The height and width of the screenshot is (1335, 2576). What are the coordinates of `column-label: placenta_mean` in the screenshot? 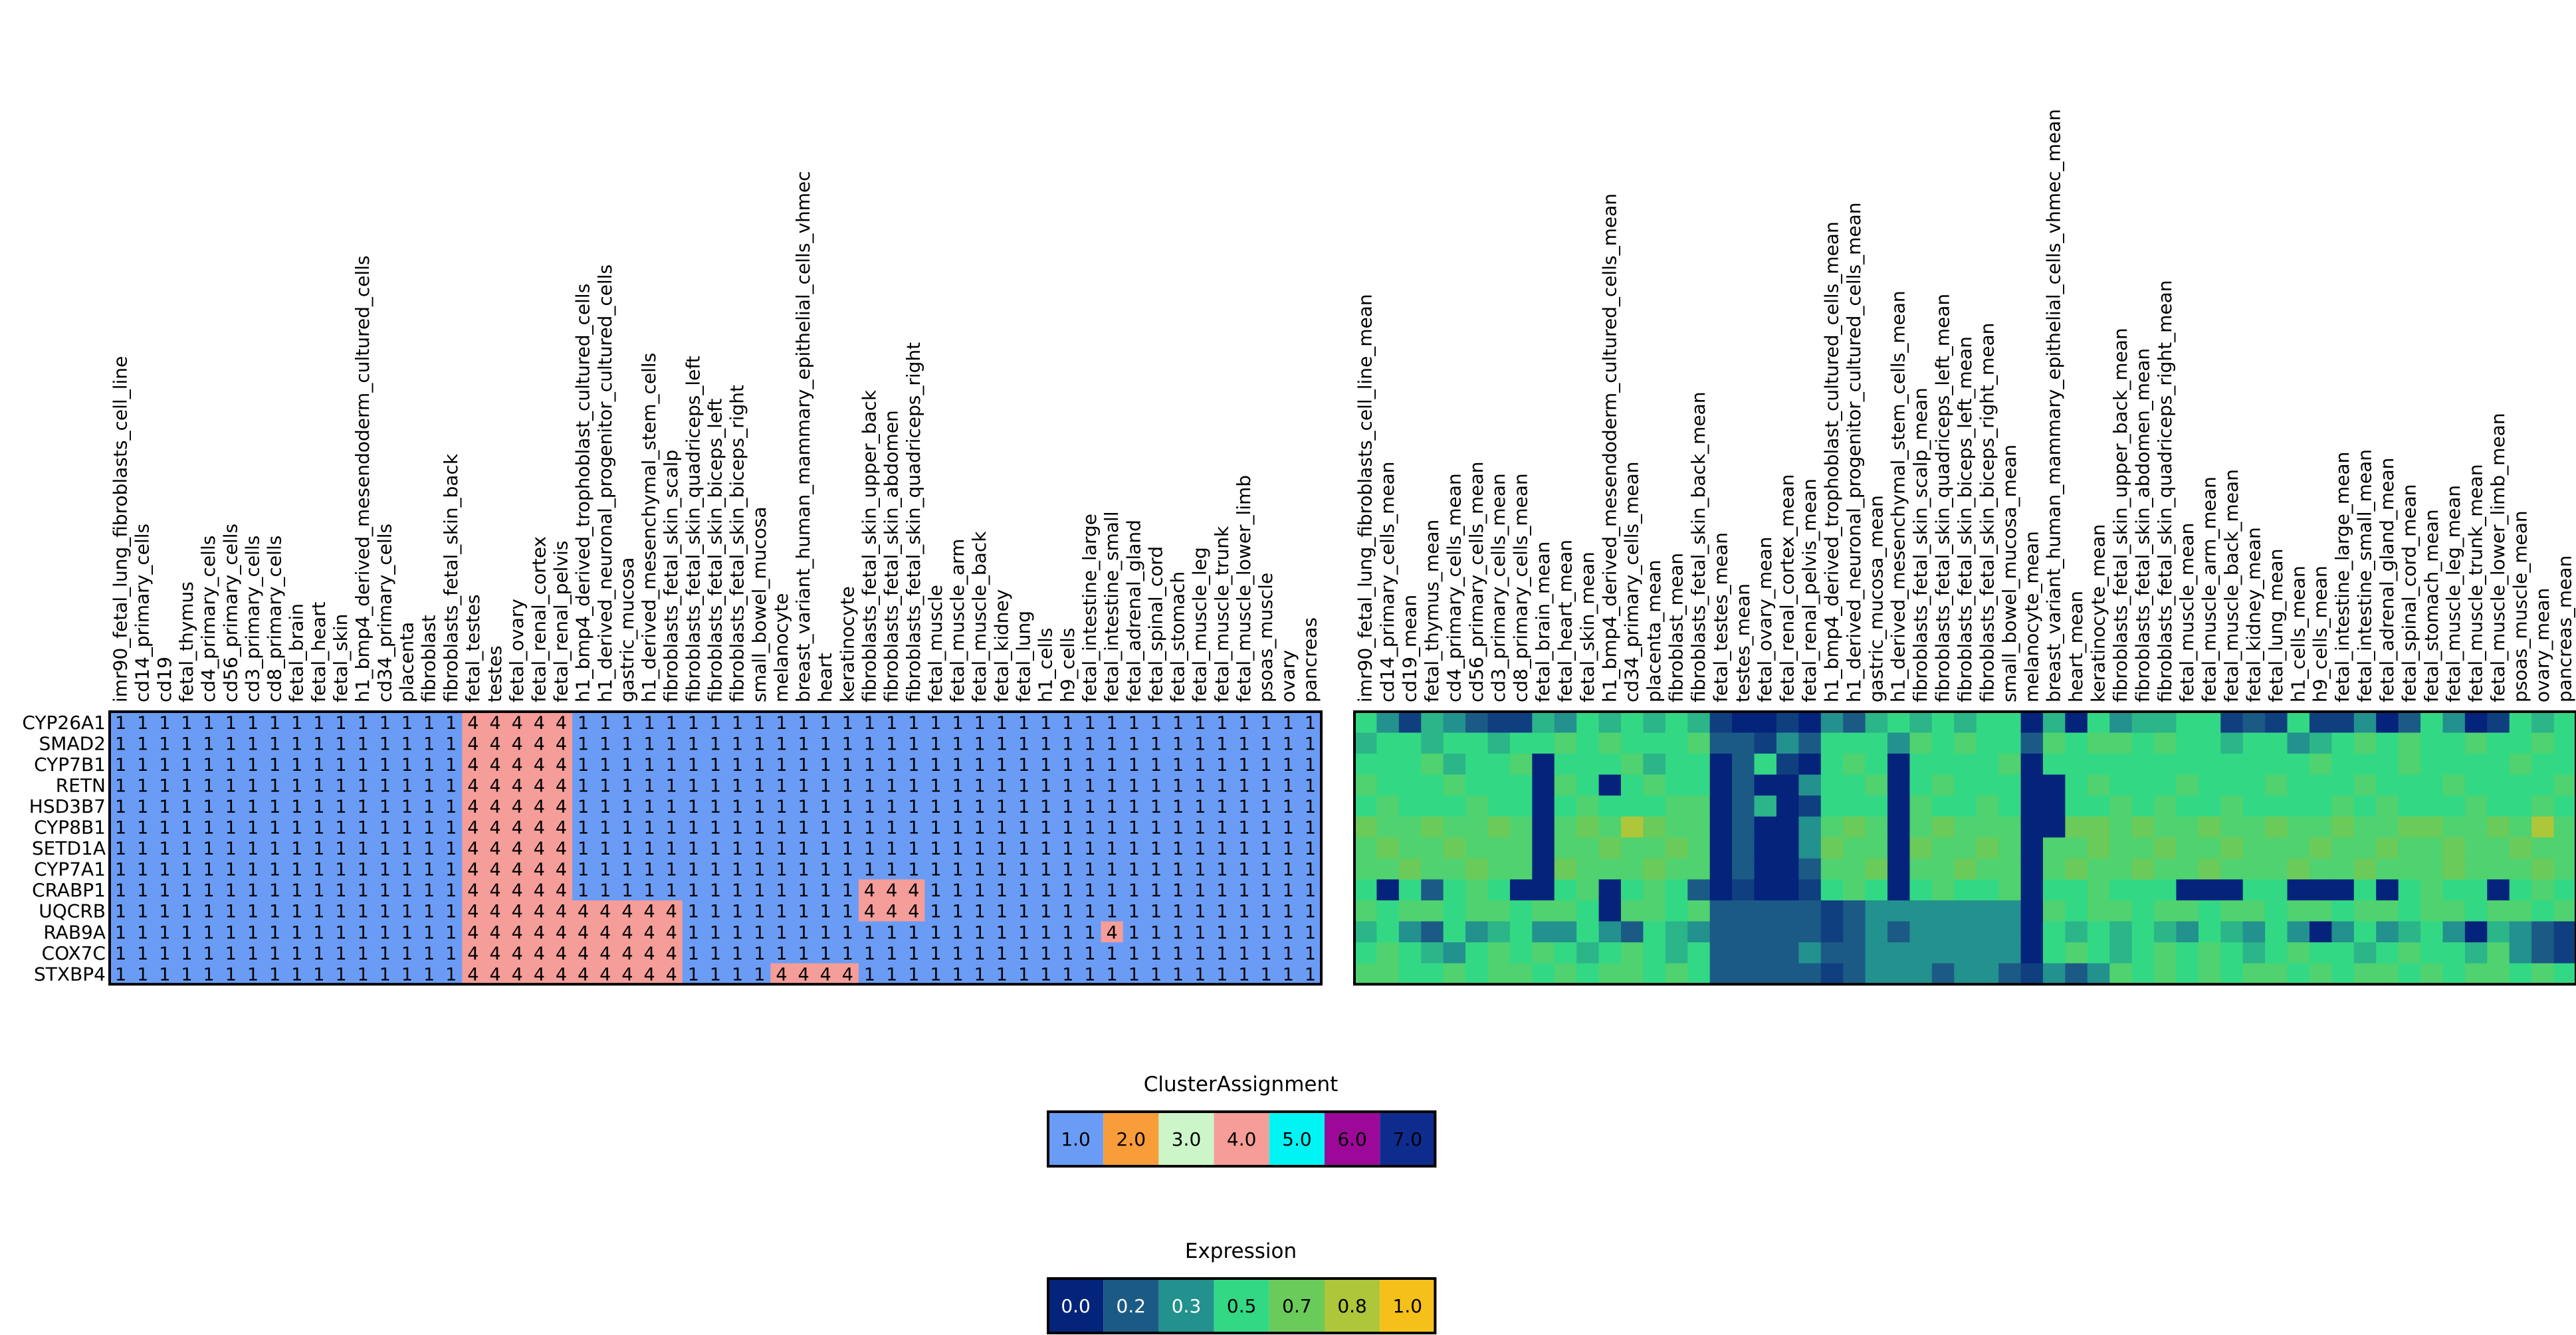 It's located at (1654, 631).